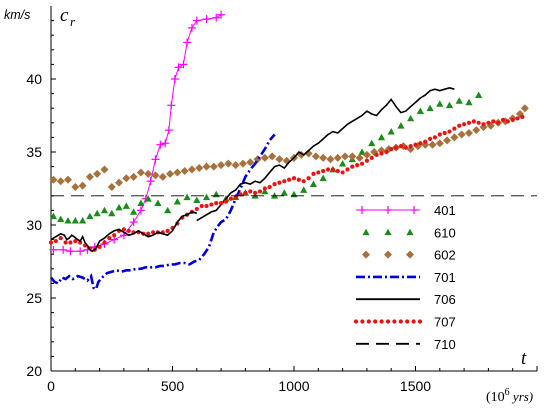 The width and height of the screenshot is (550, 417). What do you see at coordinates (51, 386) in the screenshot?
I see `x-tick-label: 0` at bounding box center [51, 386].